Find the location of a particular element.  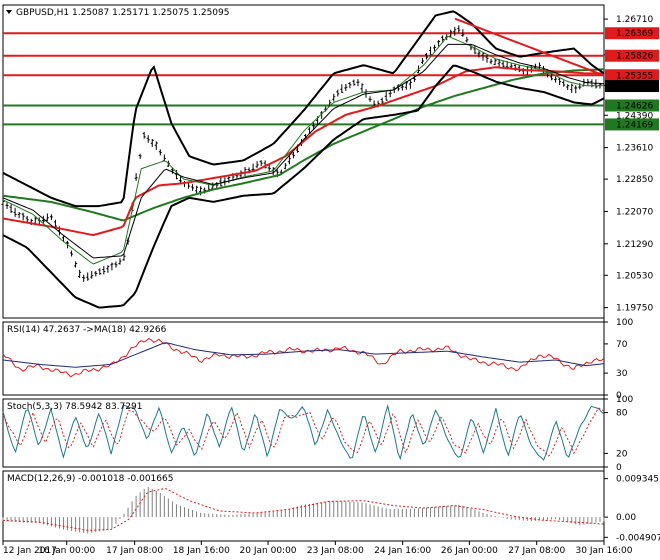

price-y-tick-label: 1.19750 is located at coordinates (634, 309).